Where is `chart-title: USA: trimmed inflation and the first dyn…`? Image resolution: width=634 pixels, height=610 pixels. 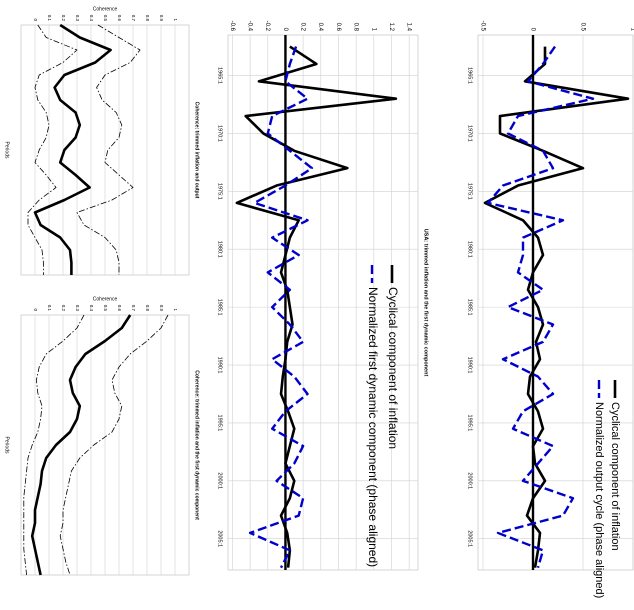 chart-title: USA: trimmed inflation and the first dyn… is located at coordinates (426, 303).